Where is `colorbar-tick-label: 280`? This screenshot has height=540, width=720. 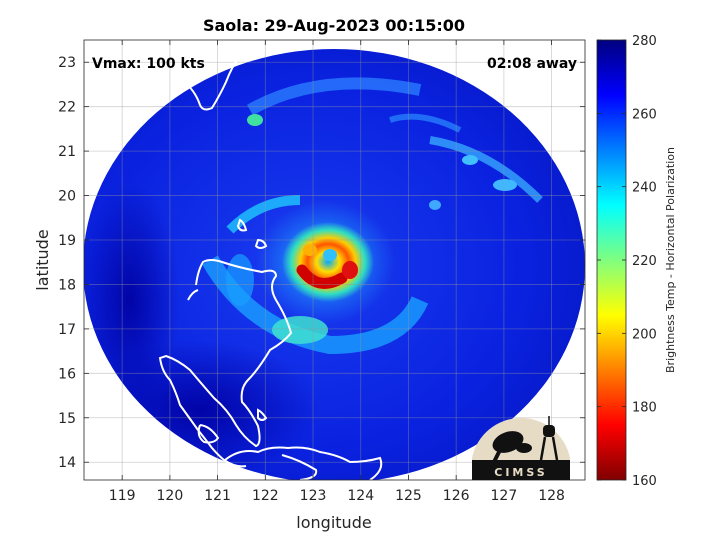
colorbar-tick-label: 280 is located at coordinates (644, 41).